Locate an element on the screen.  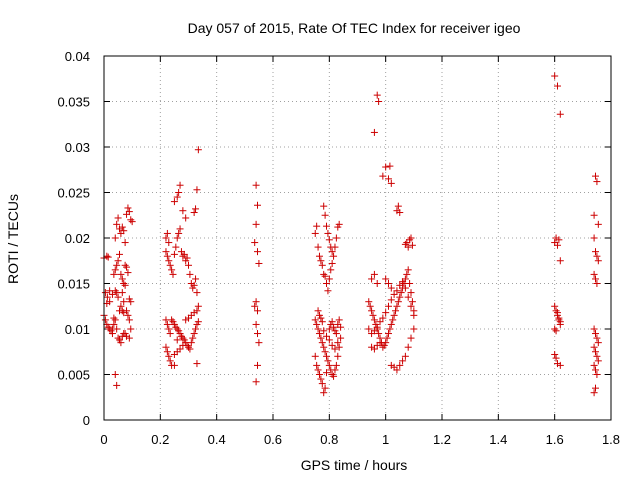
x-tick-label: 0 is located at coordinates (103, 439).